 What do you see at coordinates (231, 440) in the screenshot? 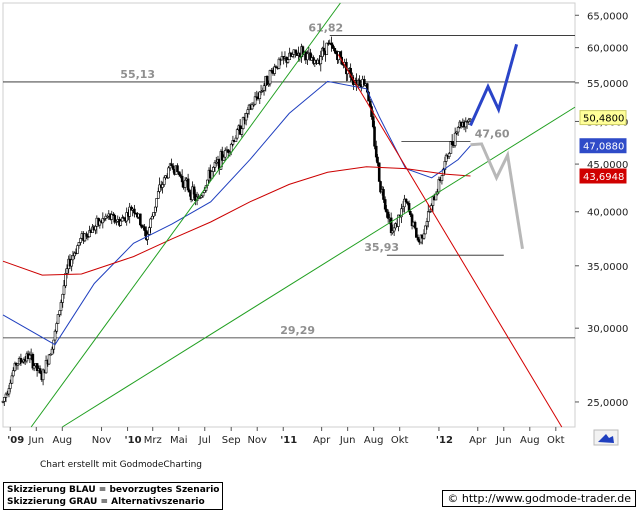
I see `x-tick-label: Sep` at bounding box center [231, 440].